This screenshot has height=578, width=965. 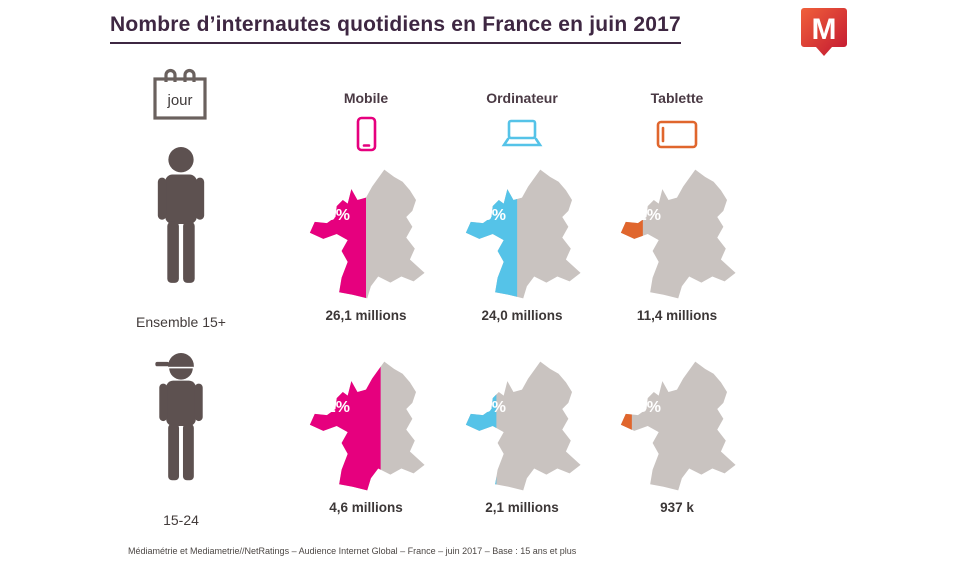 I want to click on cell-1524-ordinateur: 29% 2,1 millions, so click(x=522, y=439).